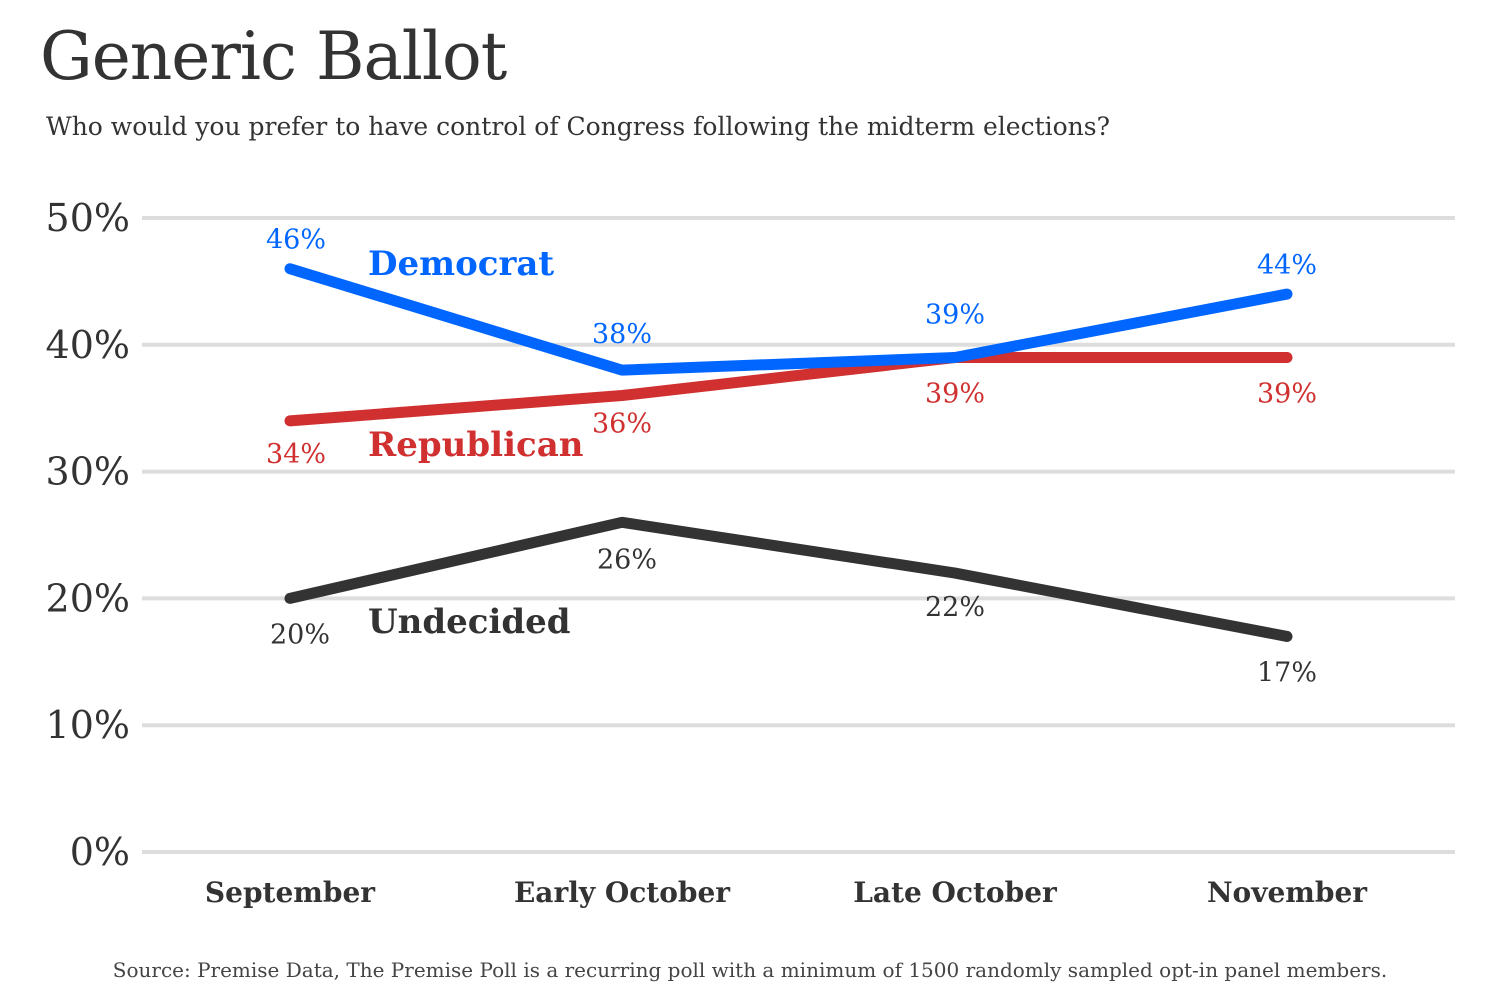 Image resolution: width=1500 pixels, height=1000 pixels. Describe the element at coordinates (88, 725) in the screenshot. I see `y-tick-label: 10%` at that location.